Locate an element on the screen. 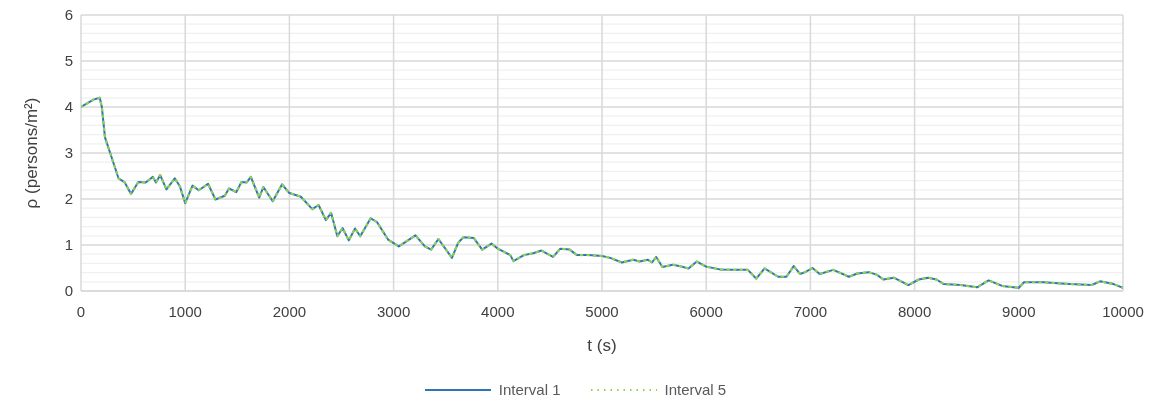  x-axis-title: t (s) is located at coordinates (602, 345).